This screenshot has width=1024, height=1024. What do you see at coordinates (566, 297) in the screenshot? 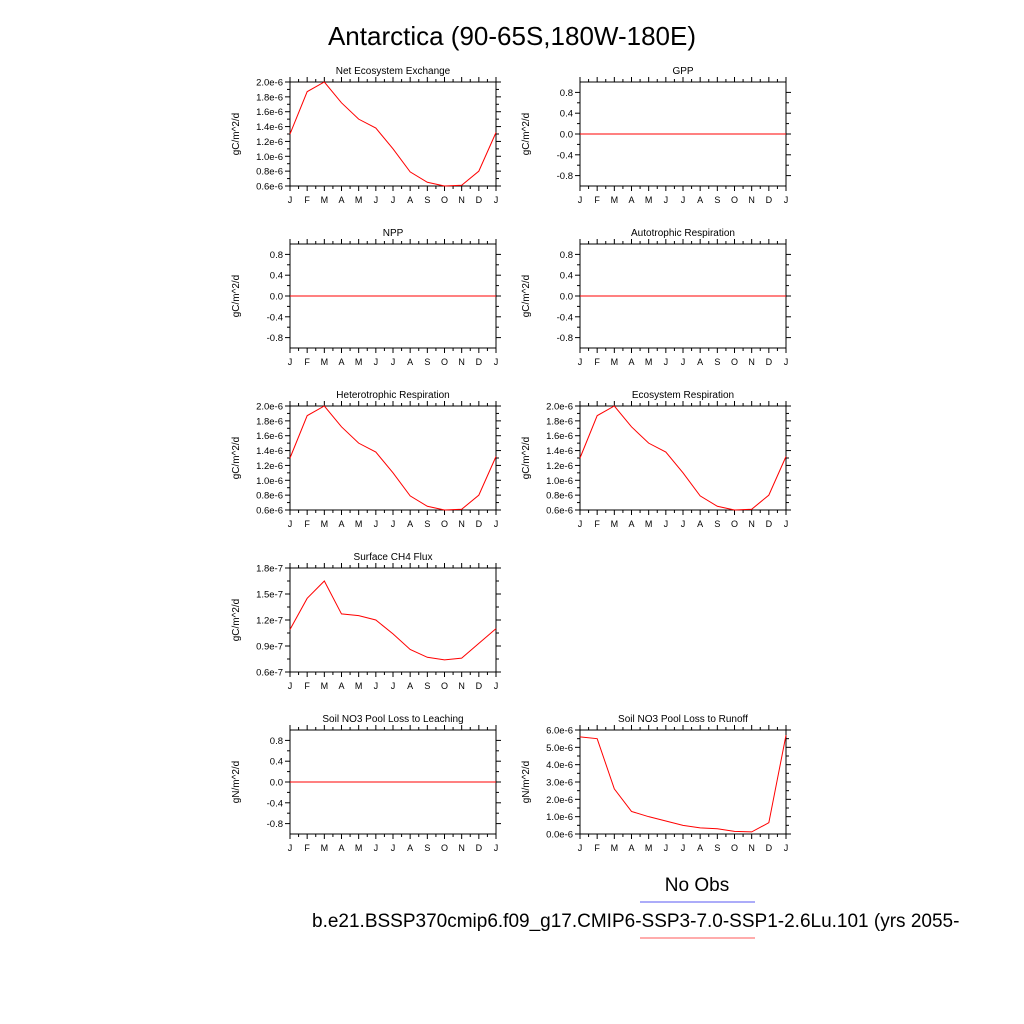
I see `y-tick-label: 0.0` at bounding box center [566, 297].